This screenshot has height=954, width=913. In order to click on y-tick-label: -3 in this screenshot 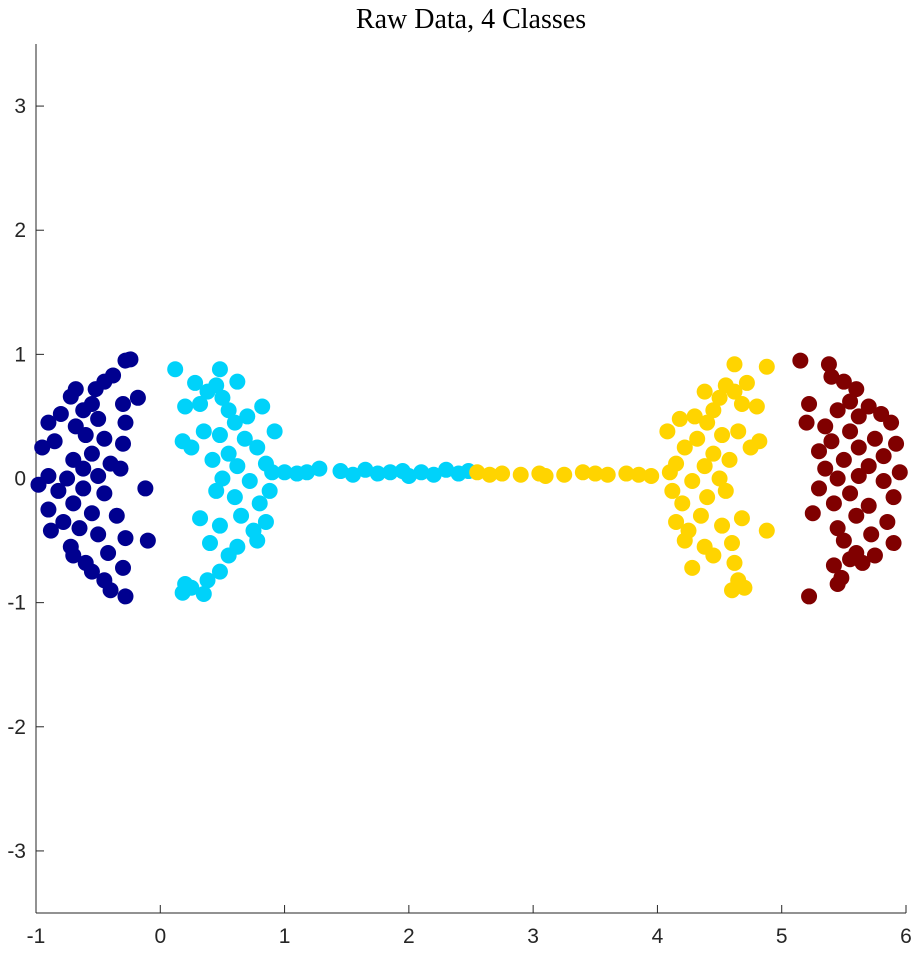, I will do `click(16, 851)`.